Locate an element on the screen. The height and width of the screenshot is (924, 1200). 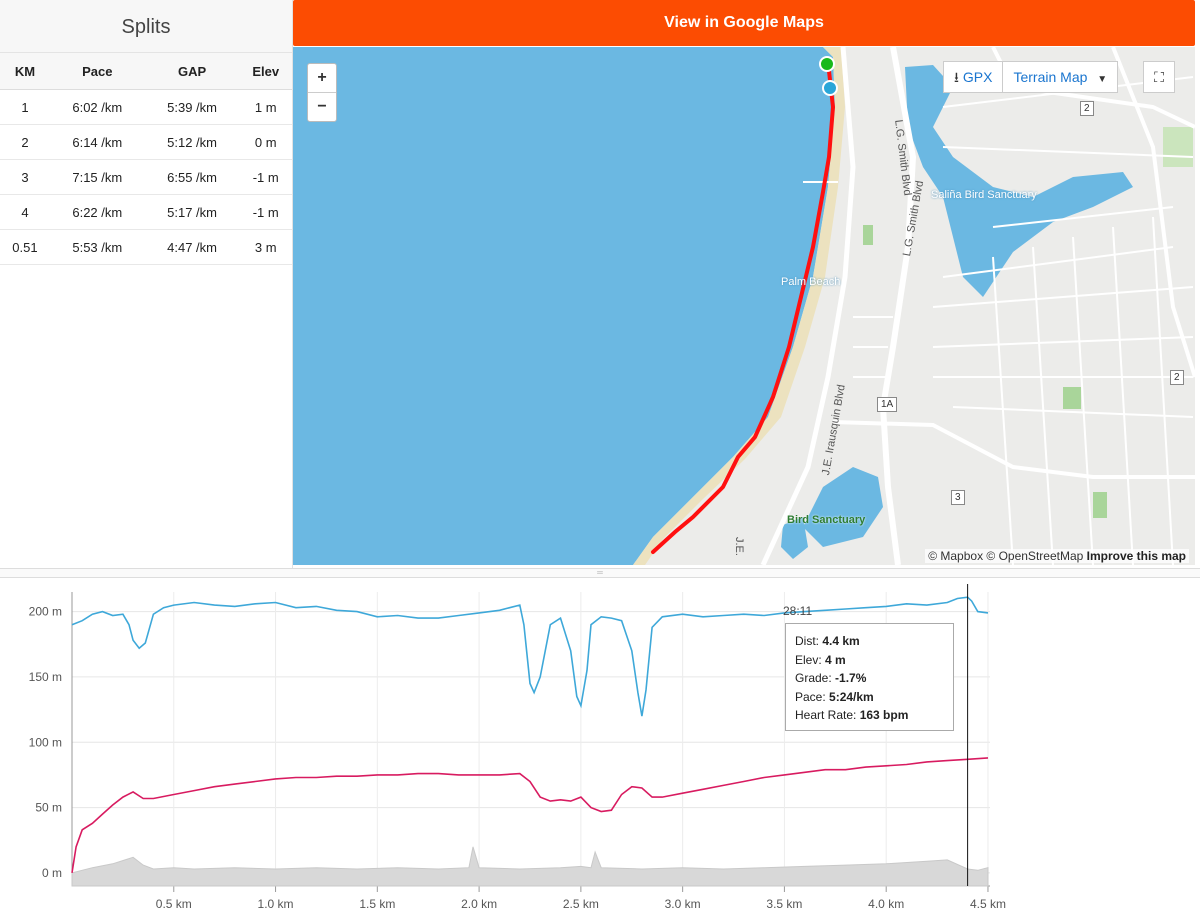
road-vertical-east is located at coordinates (1153, 212).